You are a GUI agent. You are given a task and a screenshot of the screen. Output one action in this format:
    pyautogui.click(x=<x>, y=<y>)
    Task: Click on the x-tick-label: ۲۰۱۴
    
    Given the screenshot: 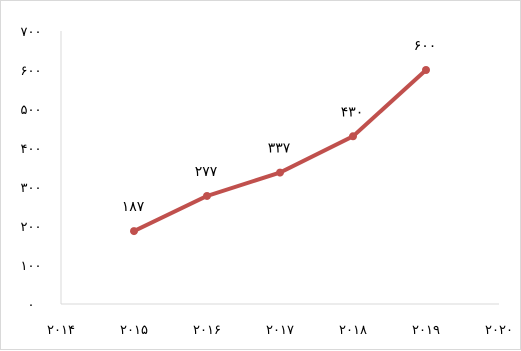 What is the action you would take?
    pyautogui.click(x=61, y=330)
    